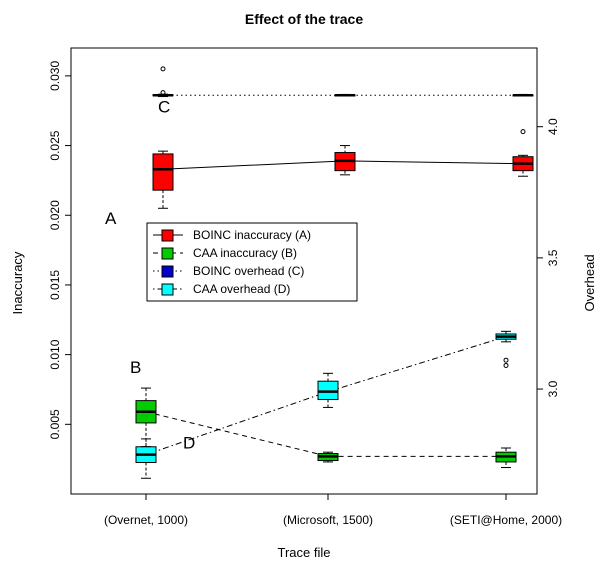 This screenshot has height=566, width=609. Describe the element at coordinates (589, 282) in the screenshot. I see `y-axis-label-right: Overhead` at that location.